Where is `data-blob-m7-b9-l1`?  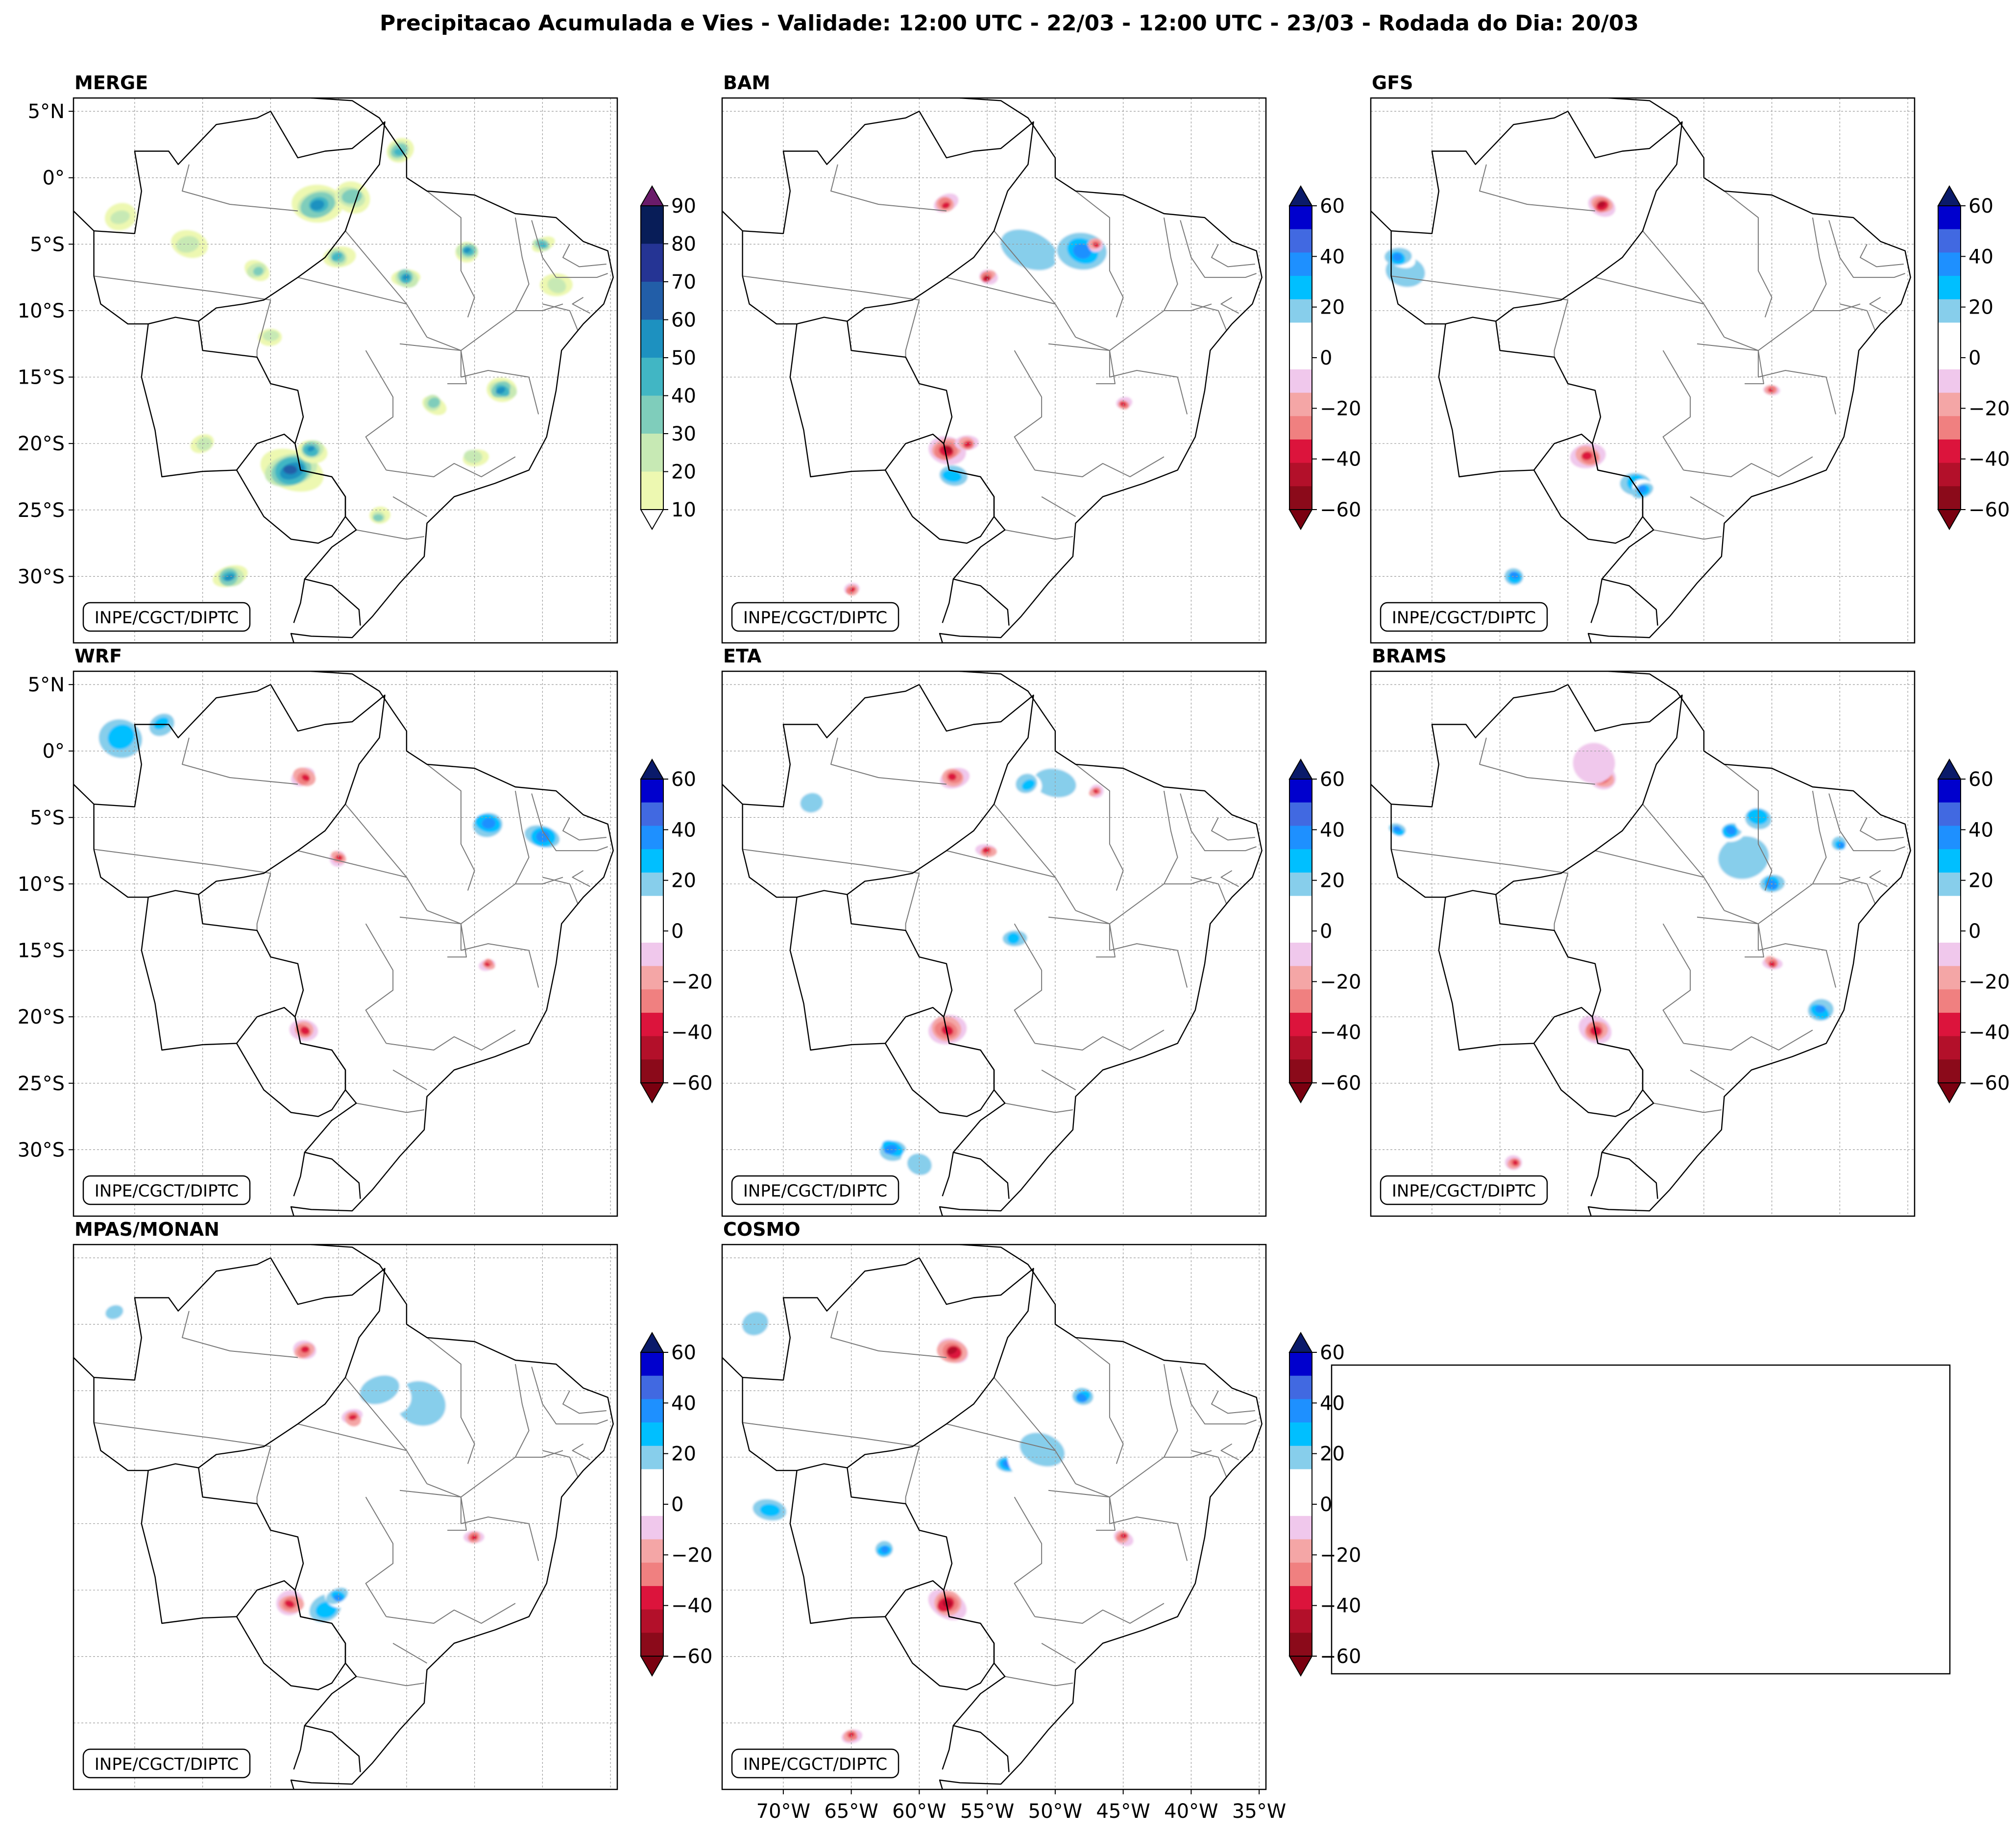
data-blob-m7-b9-l1 is located at coordinates (755, 1324).